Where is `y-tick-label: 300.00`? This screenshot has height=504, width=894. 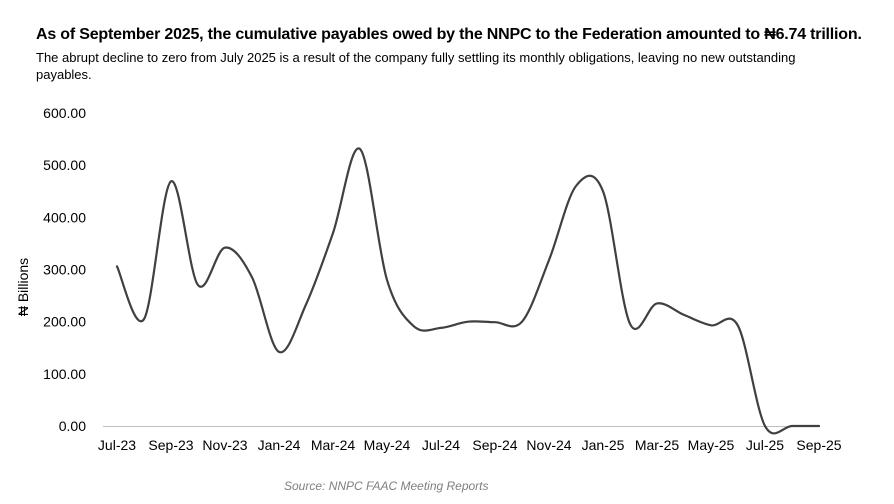 y-tick-label: 300.00 is located at coordinates (64, 270).